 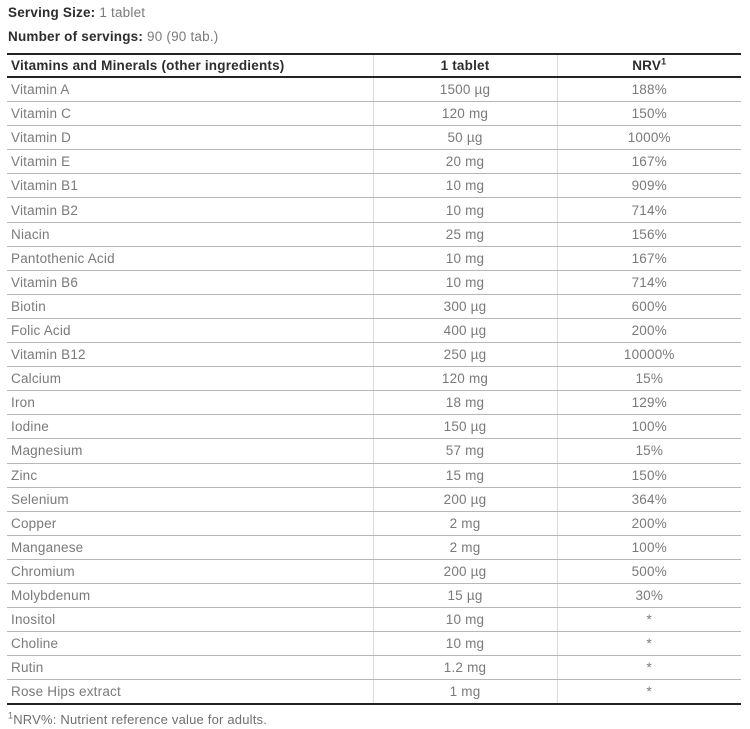 What do you see at coordinates (465, 306) in the screenshot?
I see `amount-cell: 300 µg` at bounding box center [465, 306].